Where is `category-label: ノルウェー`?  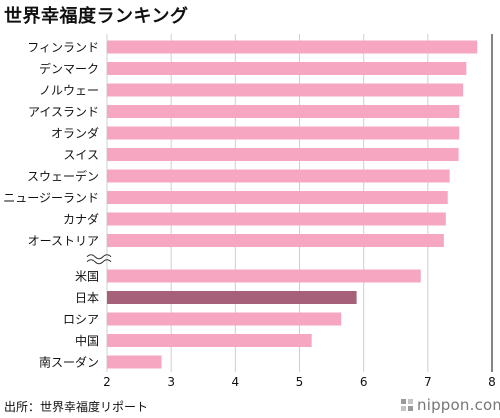 category-label: ノルウェー is located at coordinates (69, 91).